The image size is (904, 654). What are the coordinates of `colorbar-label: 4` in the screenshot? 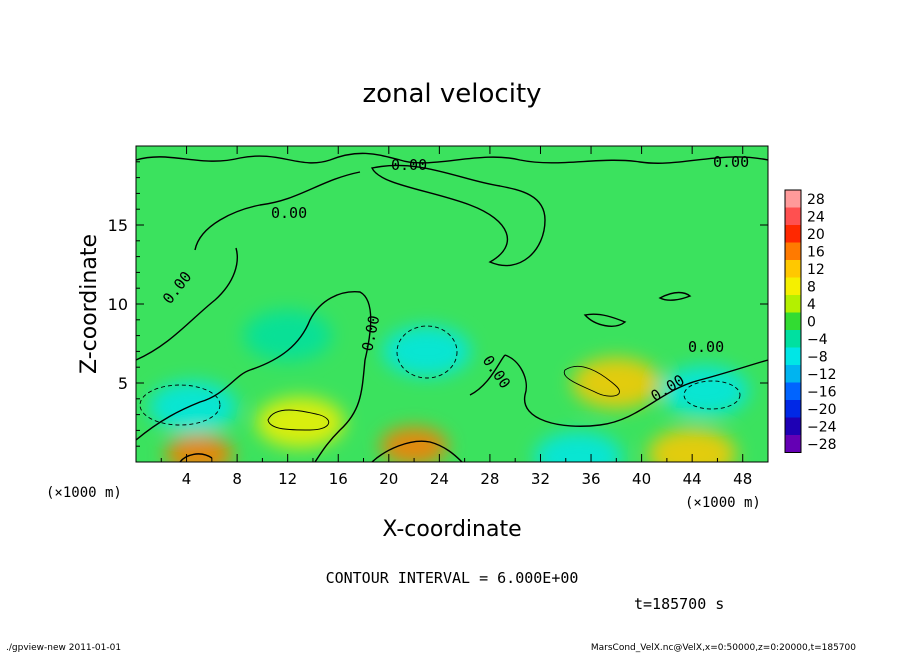 It's located at (811, 305).